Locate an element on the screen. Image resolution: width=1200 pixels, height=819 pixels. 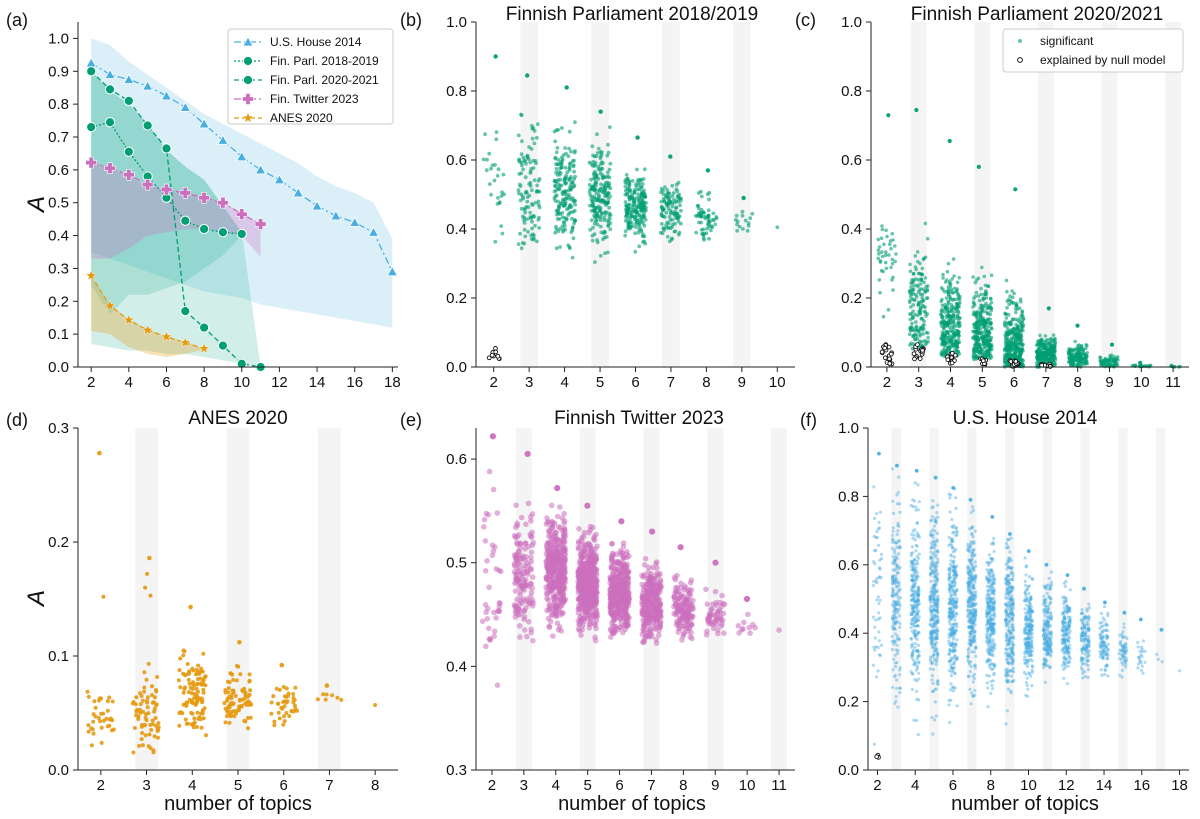
y-tick-label: 0.0 is located at coordinates (58, 770).